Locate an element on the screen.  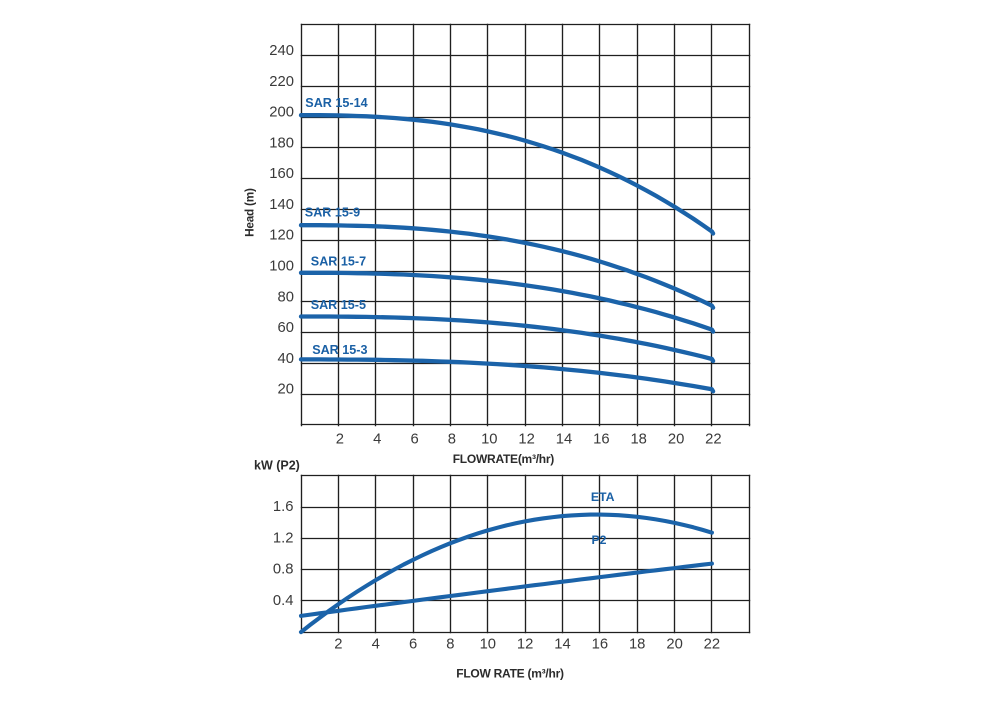
svg-text: FLOWRATE(m³/hr) is located at coordinates (504, 459).